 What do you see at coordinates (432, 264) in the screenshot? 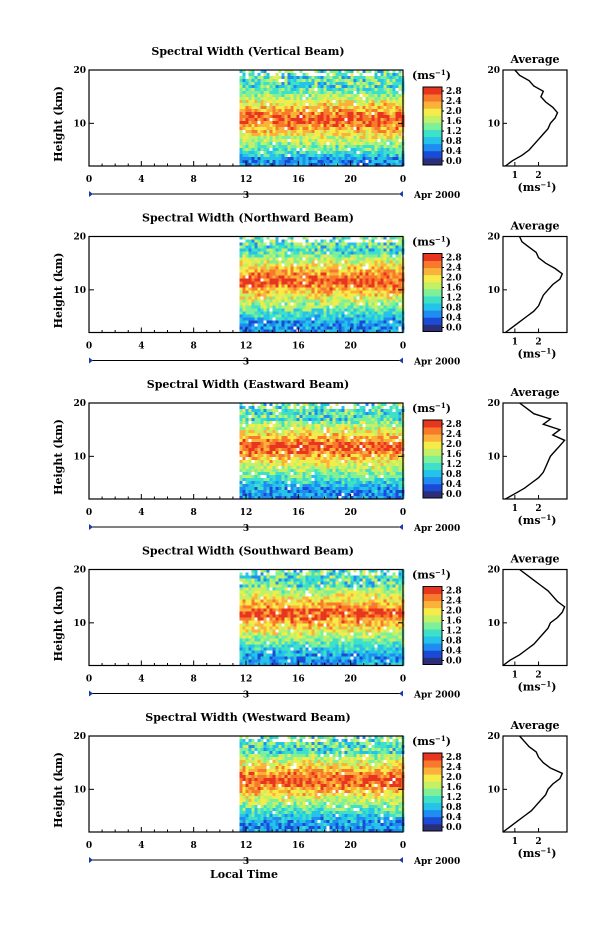
I see `colorbar-swatch` at bounding box center [432, 264].